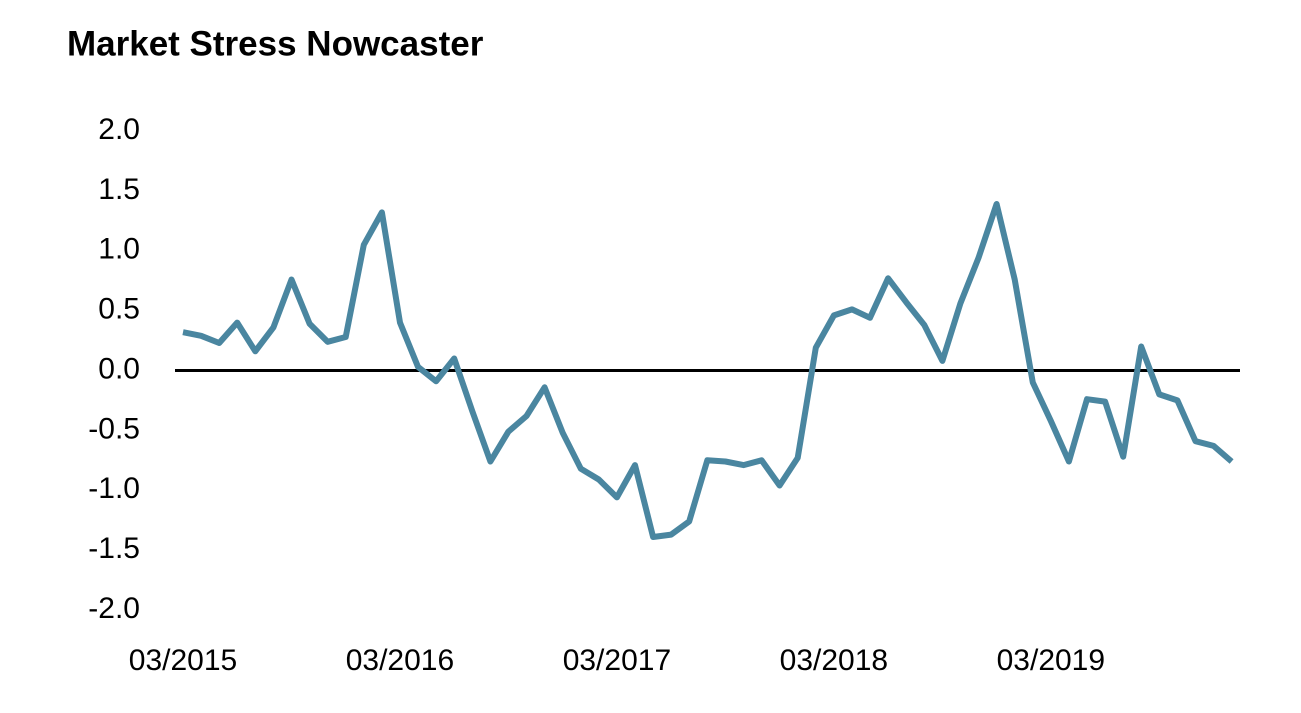 The image size is (1301, 713). What do you see at coordinates (1051, 660) in the screenshot?
I see `x-tick-label: 03/2019` at bounding box center [1051, 660].